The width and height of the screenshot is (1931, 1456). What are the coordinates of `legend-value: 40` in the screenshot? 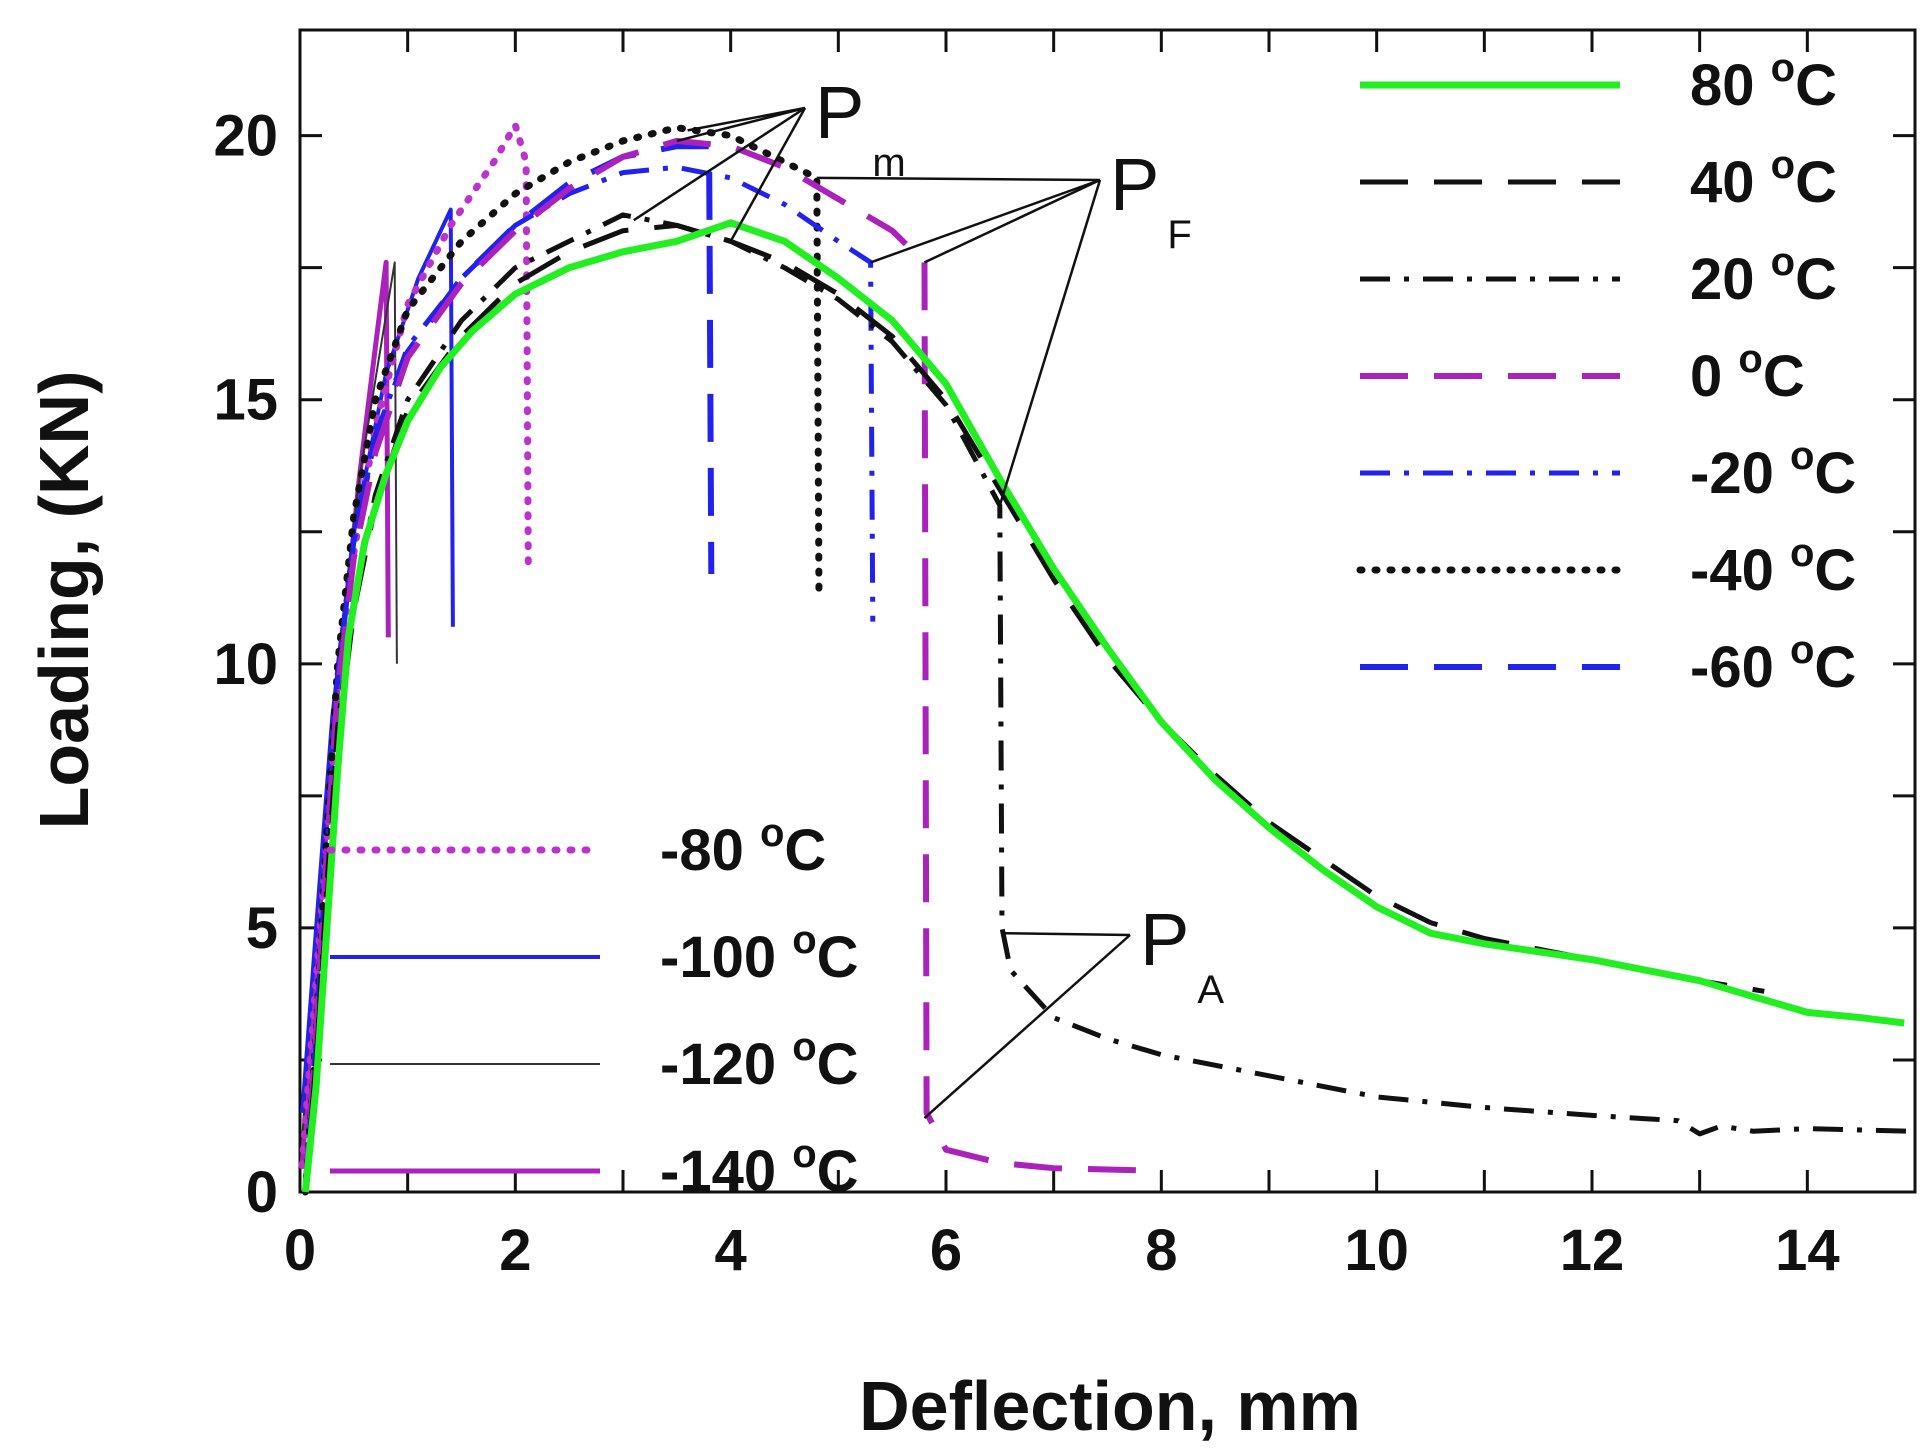 It's located at (1730, 182).